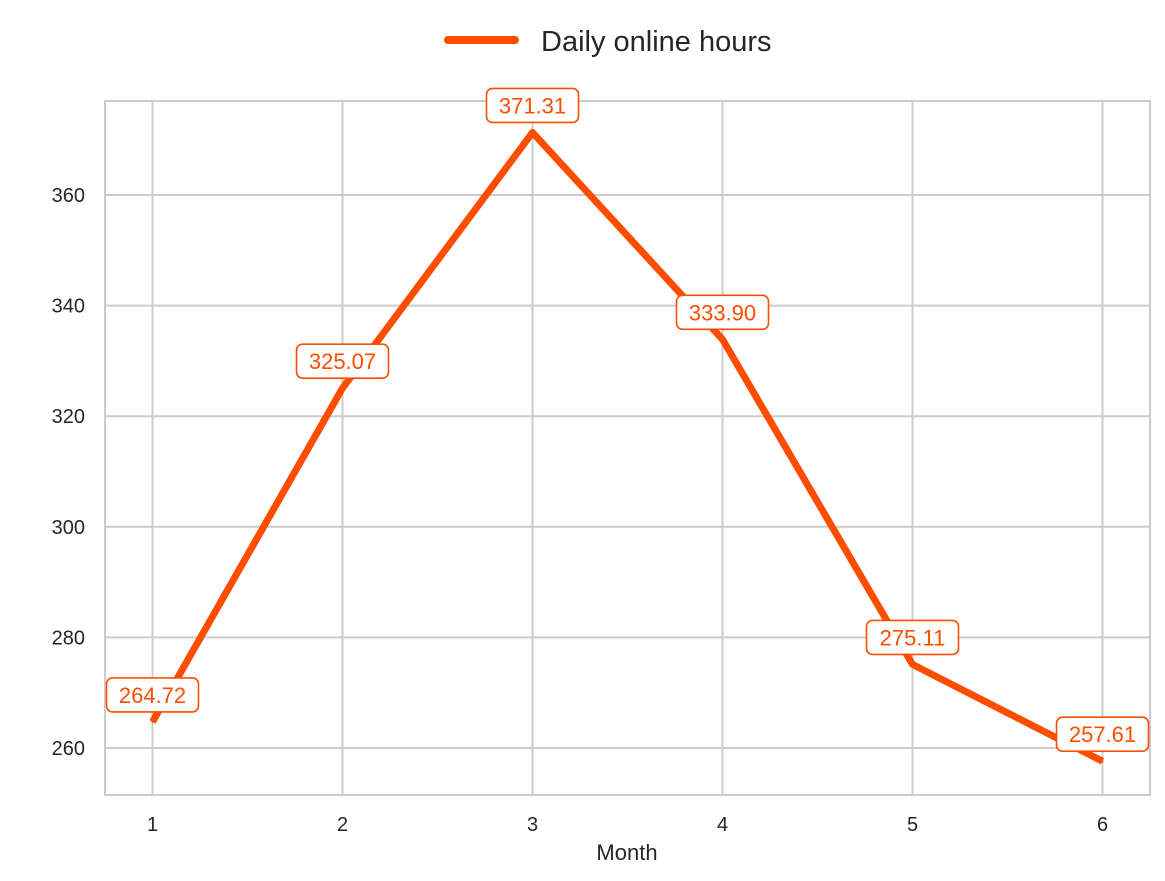 Image resolution: width=1165 pixels, height=881 pixels. I want to click on x-tick-label: 4, so click(722, 825).